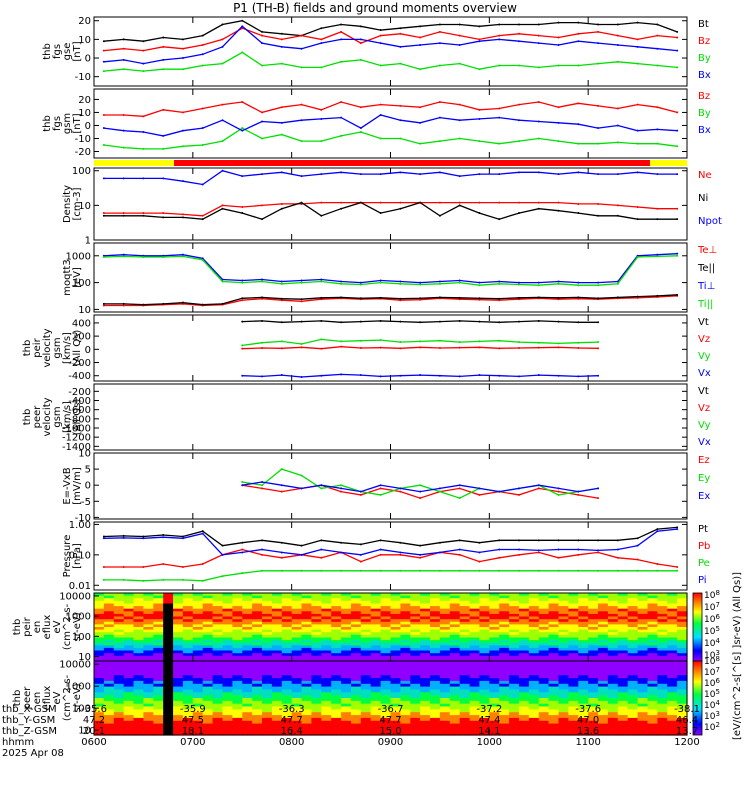 This screenshot has width=750, height=804. I want to click on colorbar-tick: 102, so click(712, 727).